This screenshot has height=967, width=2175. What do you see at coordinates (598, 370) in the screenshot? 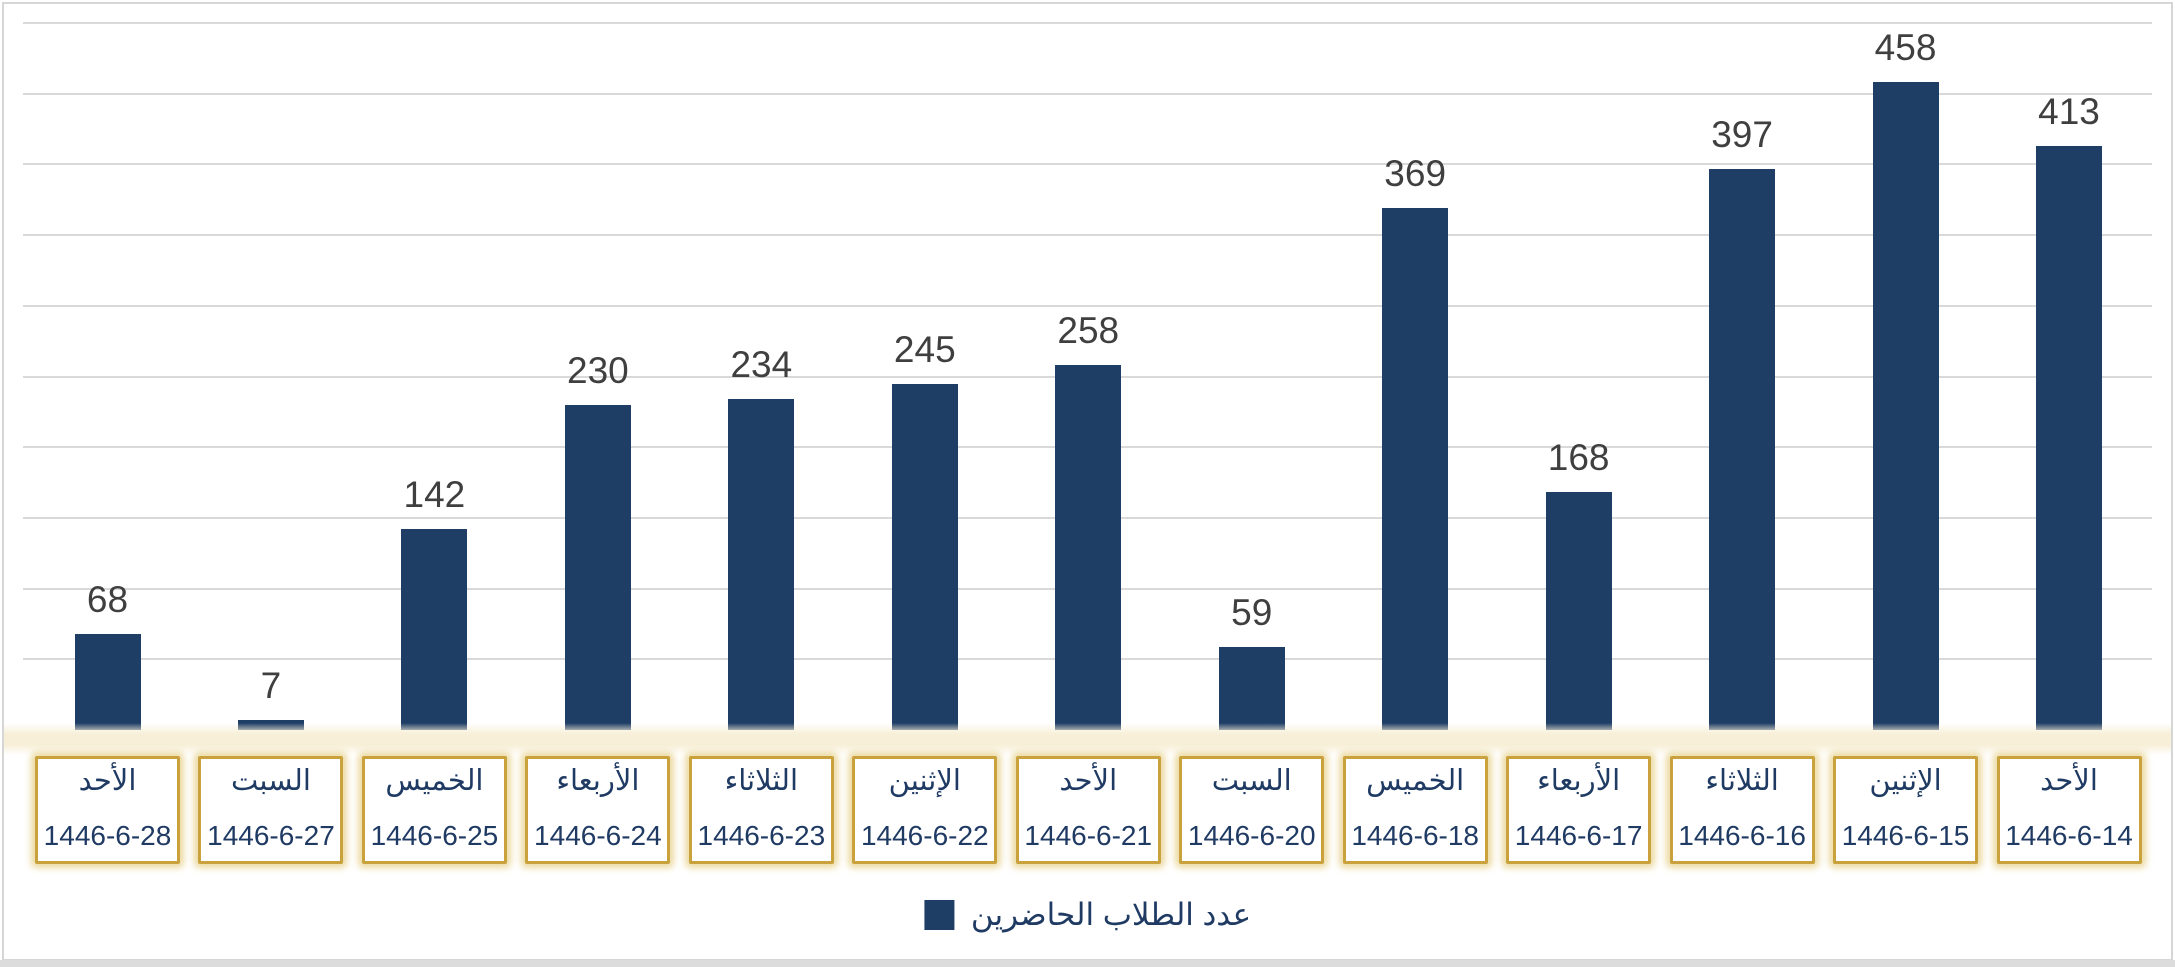
I see `bar-value-label: 230` at bounding box center [598, 370].